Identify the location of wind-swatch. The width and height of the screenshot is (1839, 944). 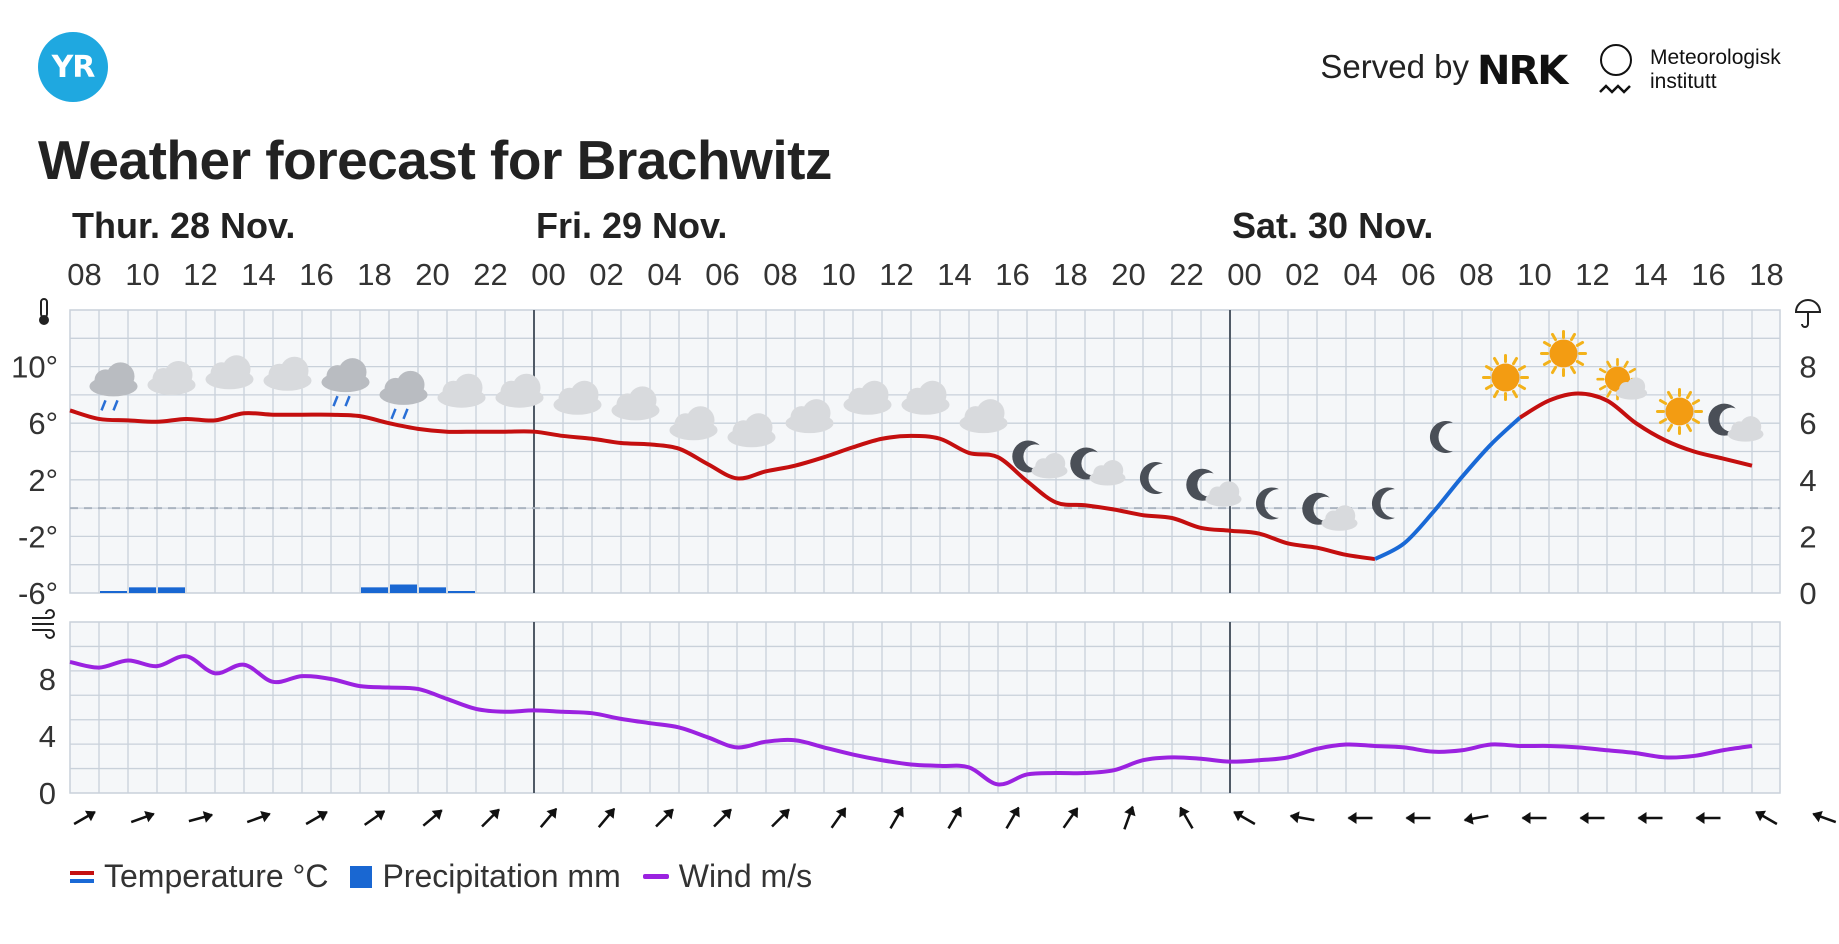
(655, 876).